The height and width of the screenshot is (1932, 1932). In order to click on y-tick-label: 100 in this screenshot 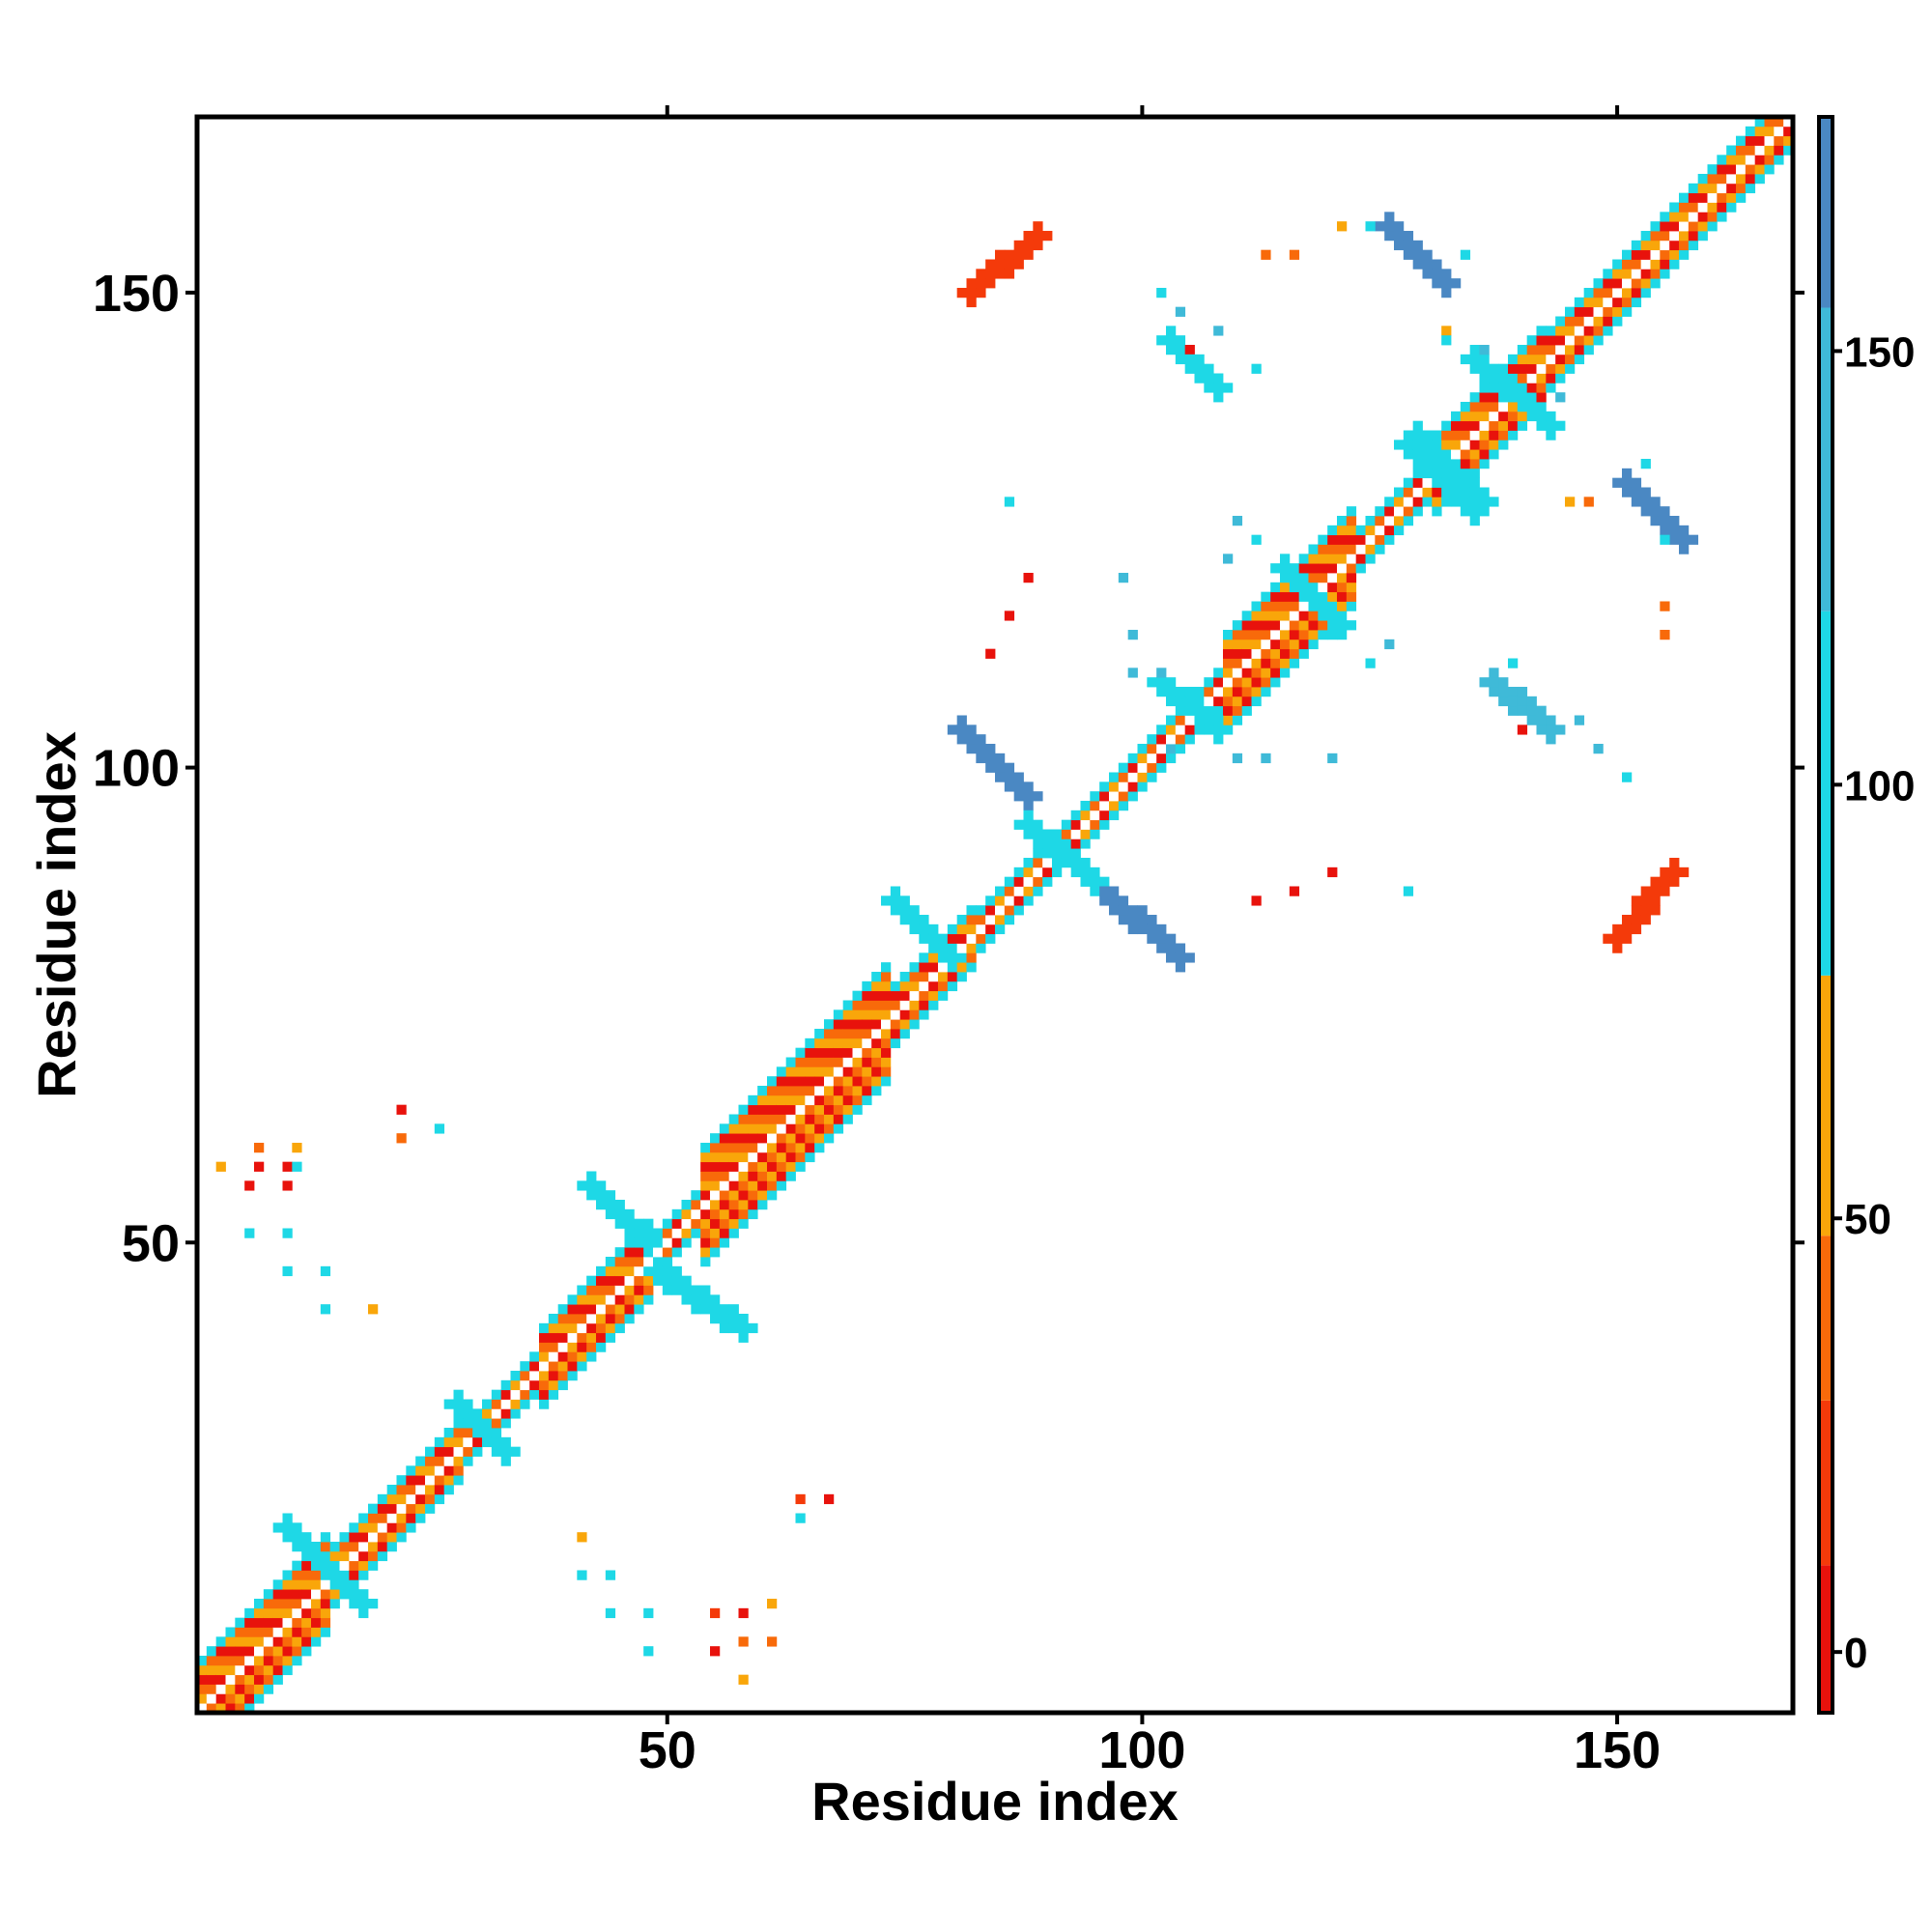, I will do `click(136, 769)`.